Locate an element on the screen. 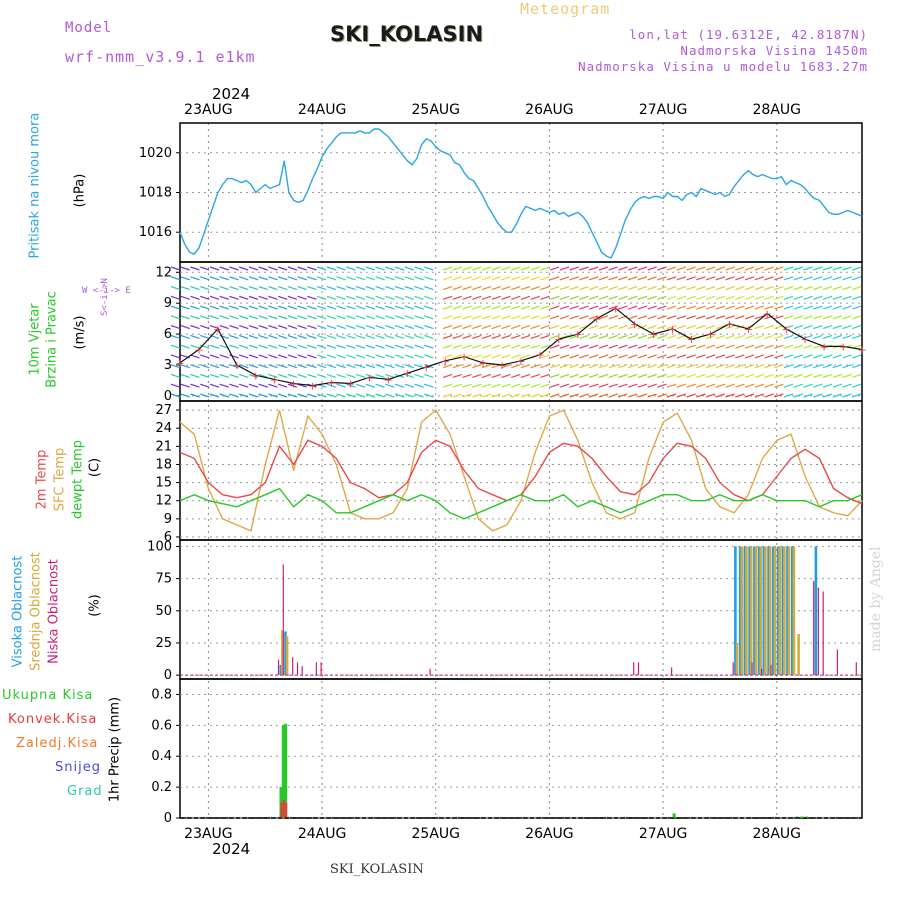 Image resolution: width=900 pixels, height=900 pixels. legend-hail: Grad is located at coordinates (85, 791).